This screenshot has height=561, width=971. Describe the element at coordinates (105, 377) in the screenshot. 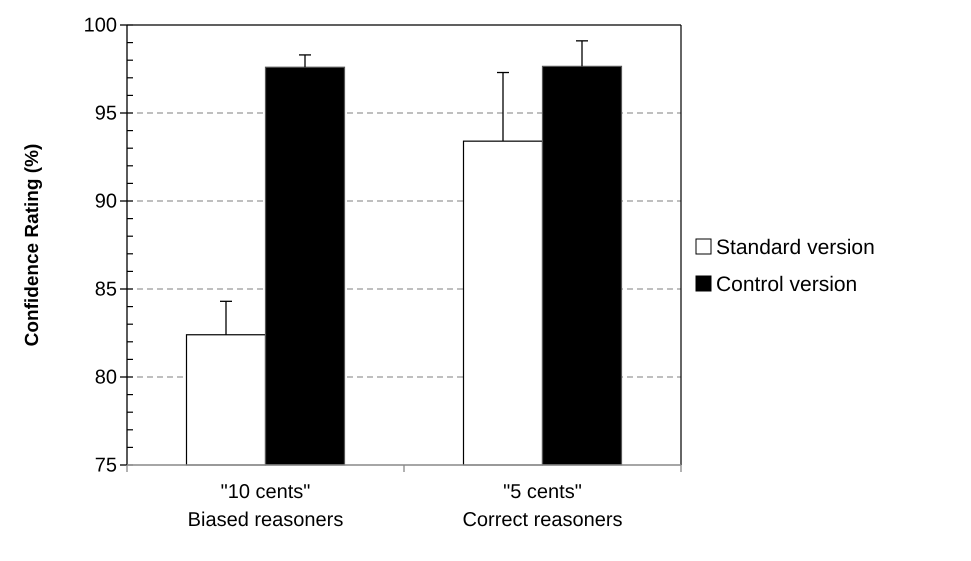

I see `y-tick-label: 80` at that location.